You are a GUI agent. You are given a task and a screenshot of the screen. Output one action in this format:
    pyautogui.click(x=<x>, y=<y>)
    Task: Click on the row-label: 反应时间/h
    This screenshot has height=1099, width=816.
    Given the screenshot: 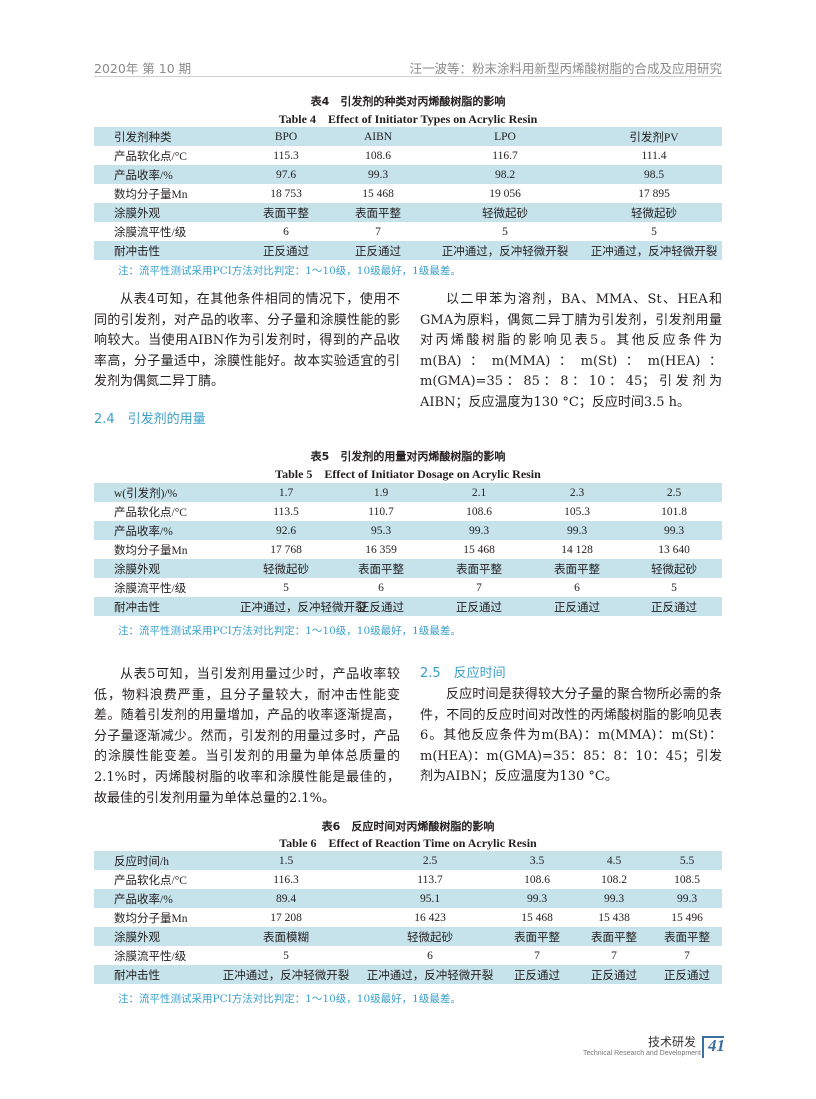 What is the action you would take?
    pyautogui.click(x=152, y=860)
    